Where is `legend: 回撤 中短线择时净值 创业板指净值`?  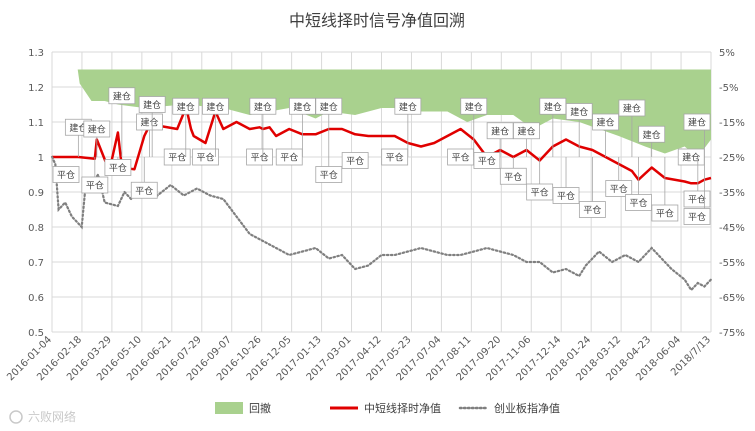 legend: 回撤 中短线择时净值 创业板指净值 is located at coordinates (387, 408).